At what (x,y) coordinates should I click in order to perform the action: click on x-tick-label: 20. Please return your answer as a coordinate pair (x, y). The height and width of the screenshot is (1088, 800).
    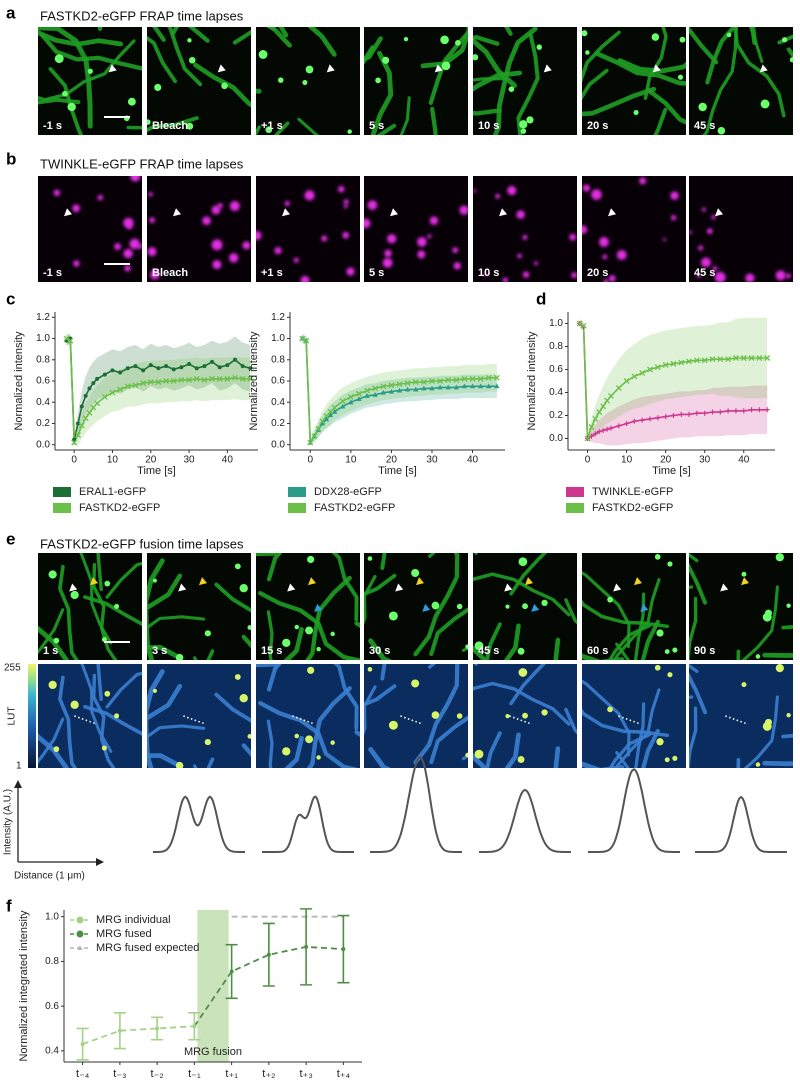
    Looking at the image, I should click on (666, 460).